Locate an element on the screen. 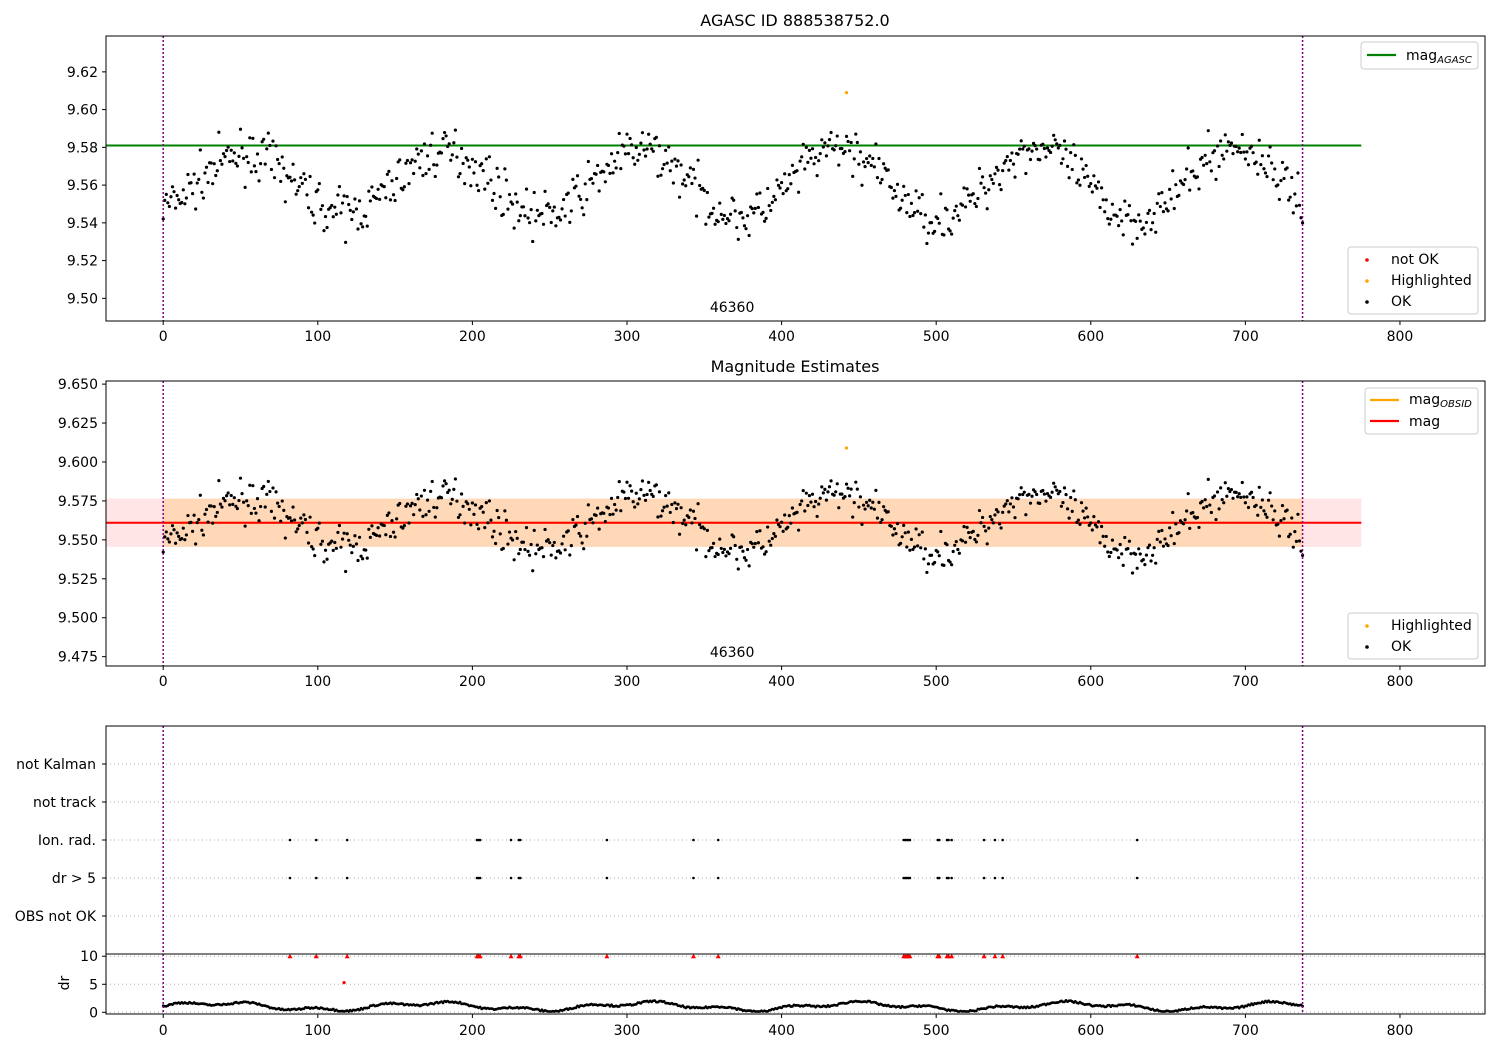 The width and height of the screenshot is (1500, 1050). x-tick-label: 500 is located at coordinates (936, 1031).